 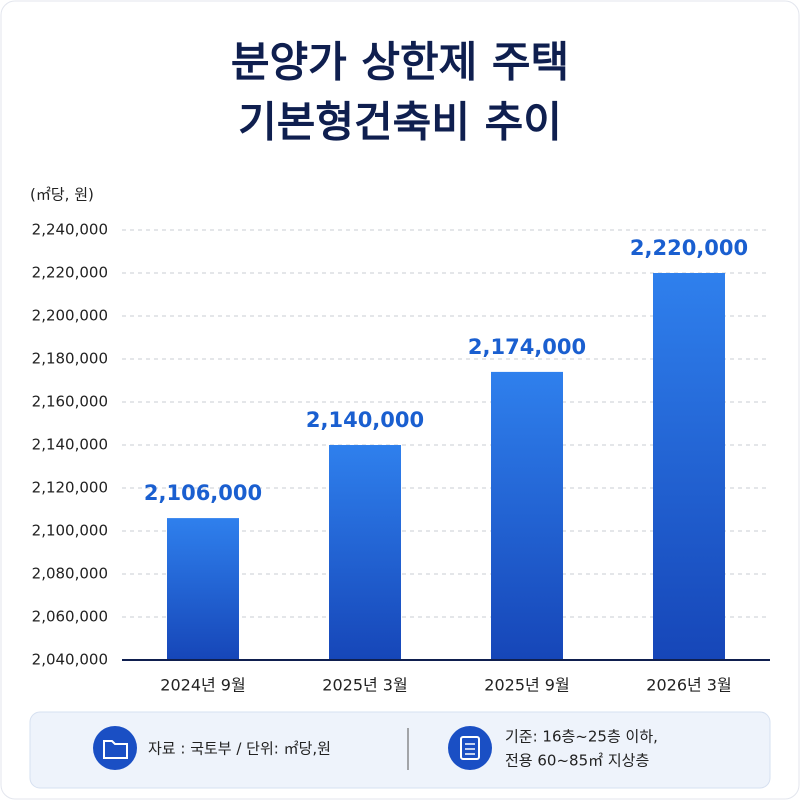 I want to click on chart-title: 분양가 상한제 주택, so click(x=400, y=62).